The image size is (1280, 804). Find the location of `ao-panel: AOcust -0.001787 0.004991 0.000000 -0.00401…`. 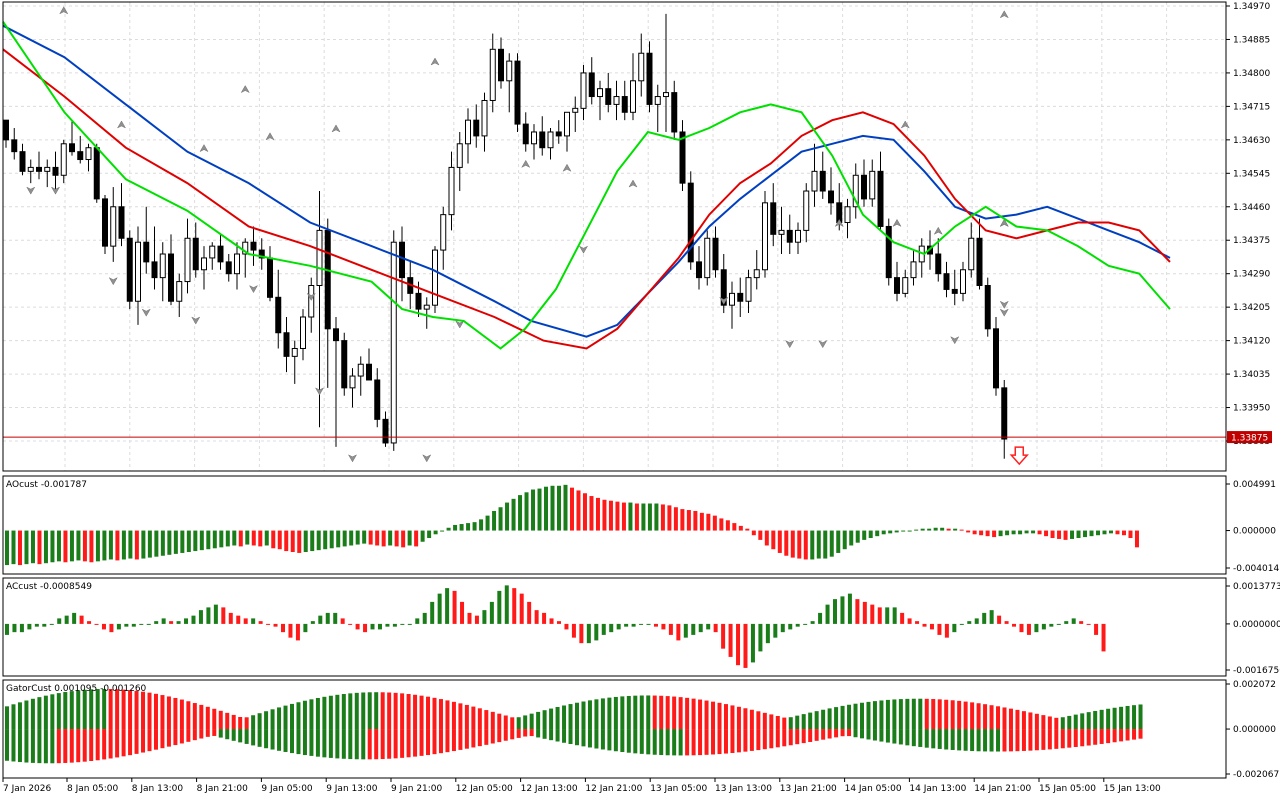

ao-panel: AOcust -0.001787 0.004991 0.000000 -0.00401… is located at coordinates (640, 525).